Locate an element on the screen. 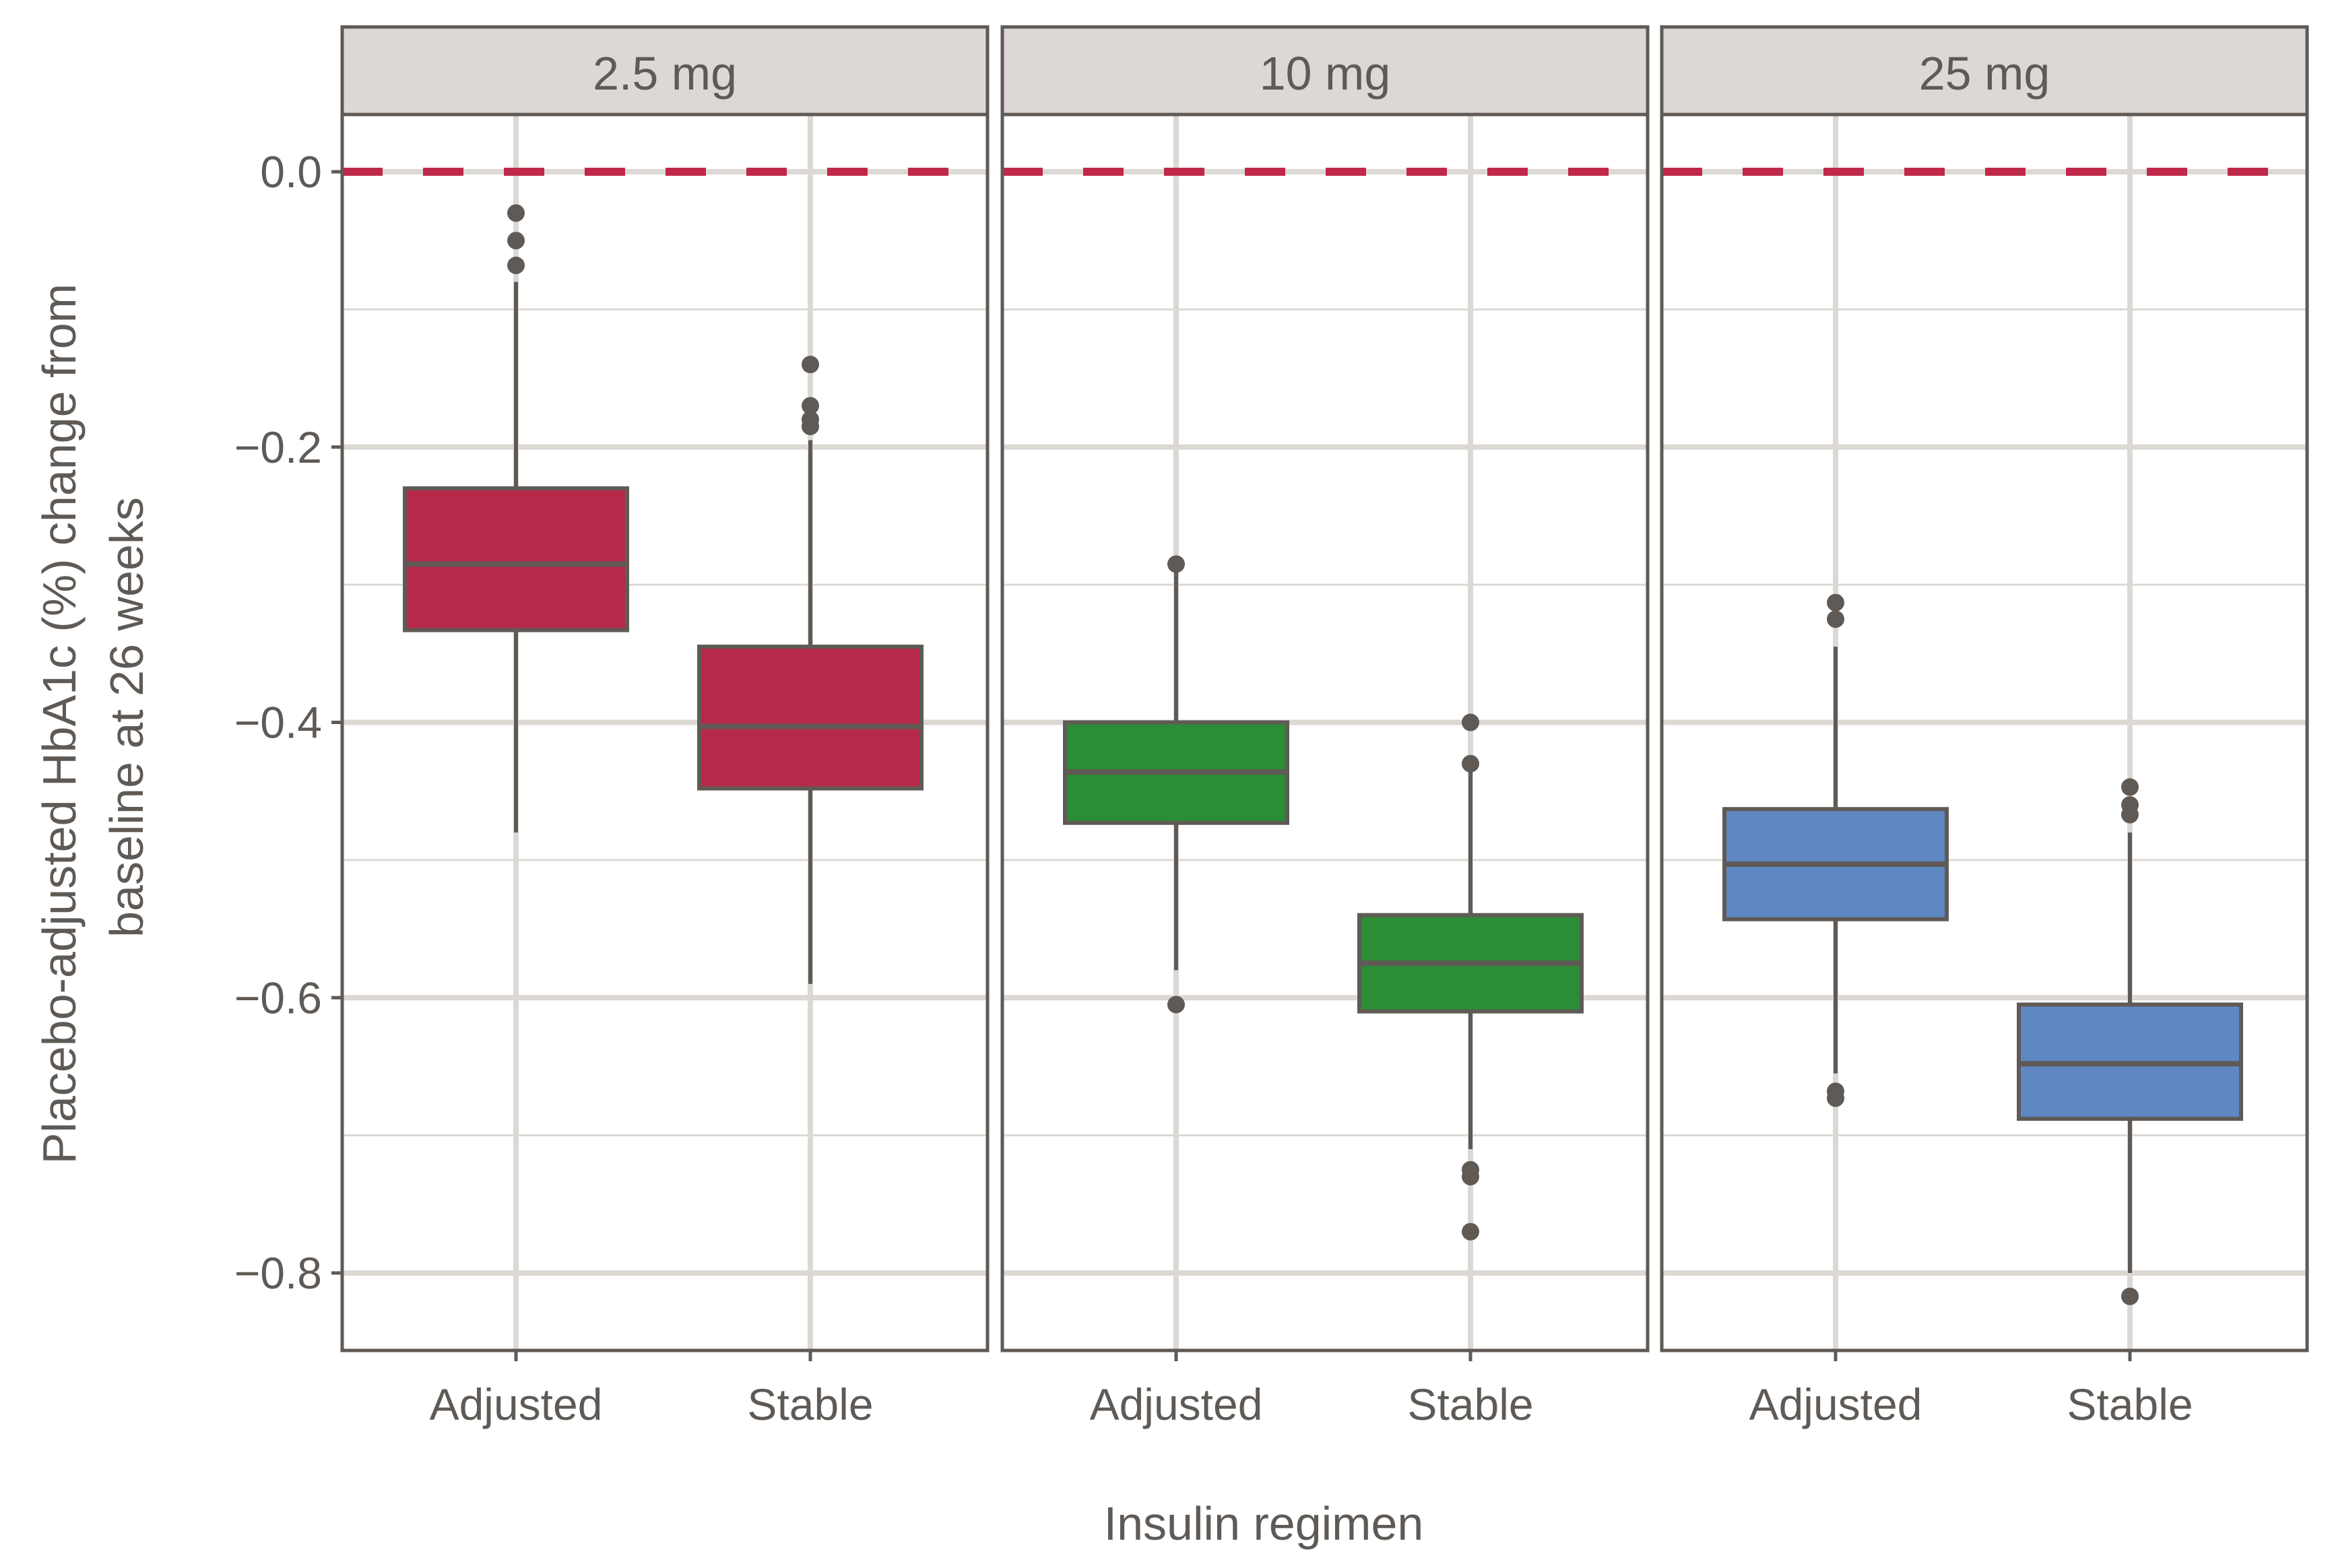 The image size is (2330, 1568). y-axis-title-line-1: Placebo-adjusted HbA1c (%) change from is located at coordinates (59, 724).